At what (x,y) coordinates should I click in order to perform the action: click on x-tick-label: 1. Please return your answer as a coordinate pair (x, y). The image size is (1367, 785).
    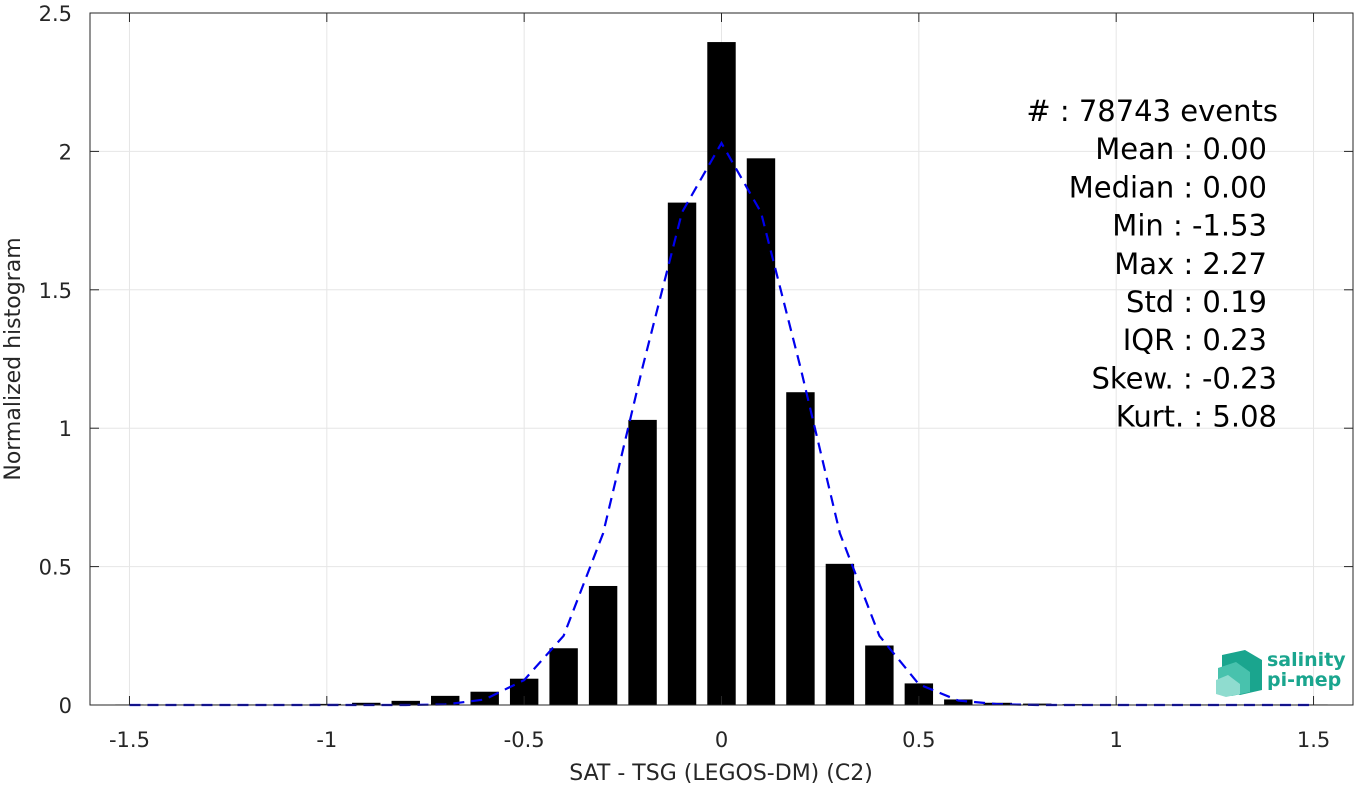
    Looking at the image, I should click on (1116, 740).